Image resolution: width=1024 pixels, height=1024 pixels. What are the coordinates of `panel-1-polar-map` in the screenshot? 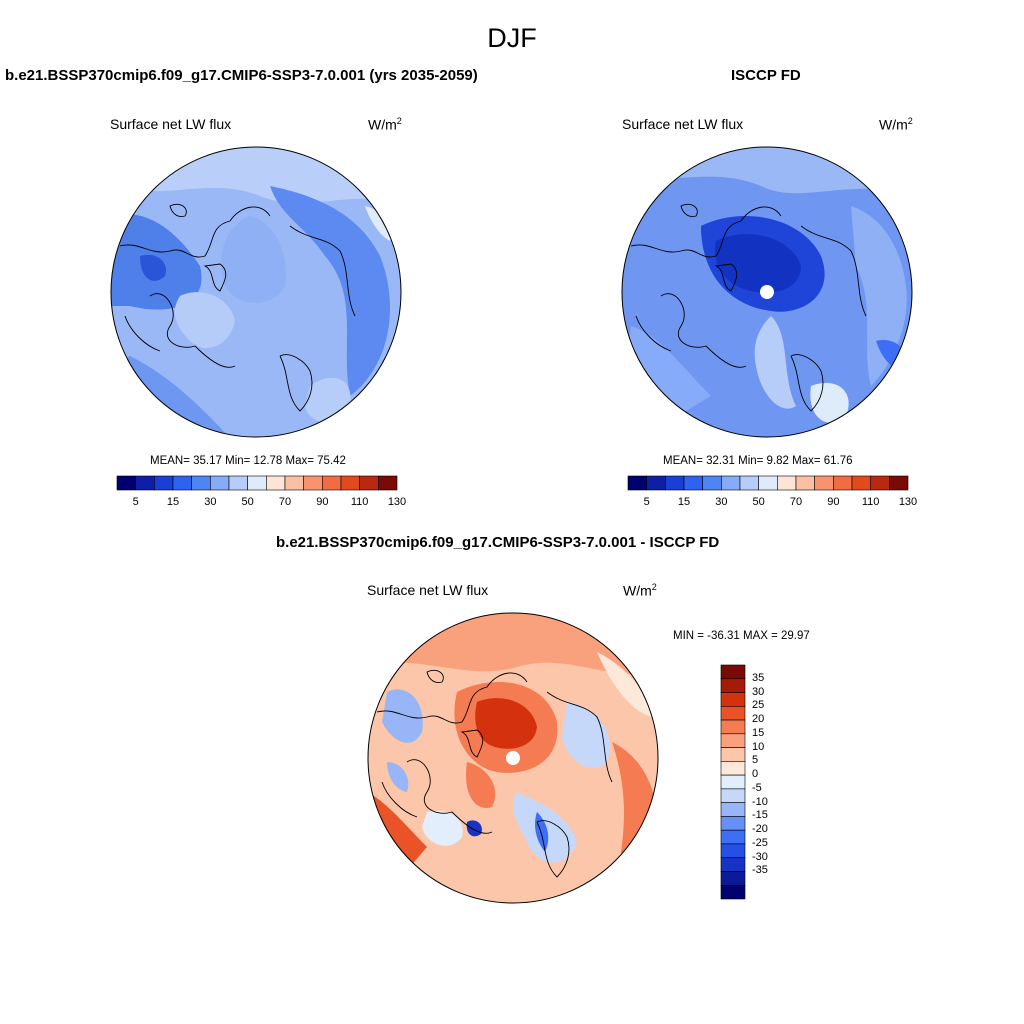 It's located at (256, 292).